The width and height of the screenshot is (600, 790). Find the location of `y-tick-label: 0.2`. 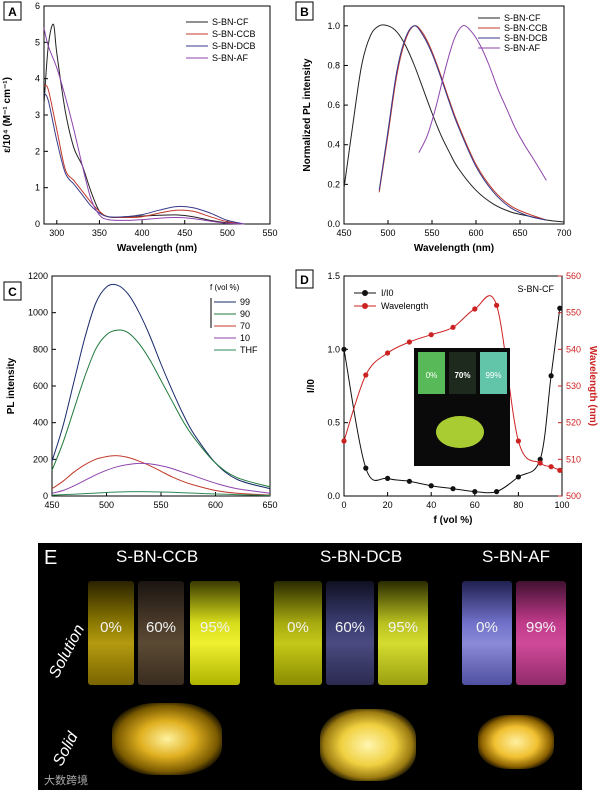

y-tick-label: 0.2 is located at coordinates (333, 184).